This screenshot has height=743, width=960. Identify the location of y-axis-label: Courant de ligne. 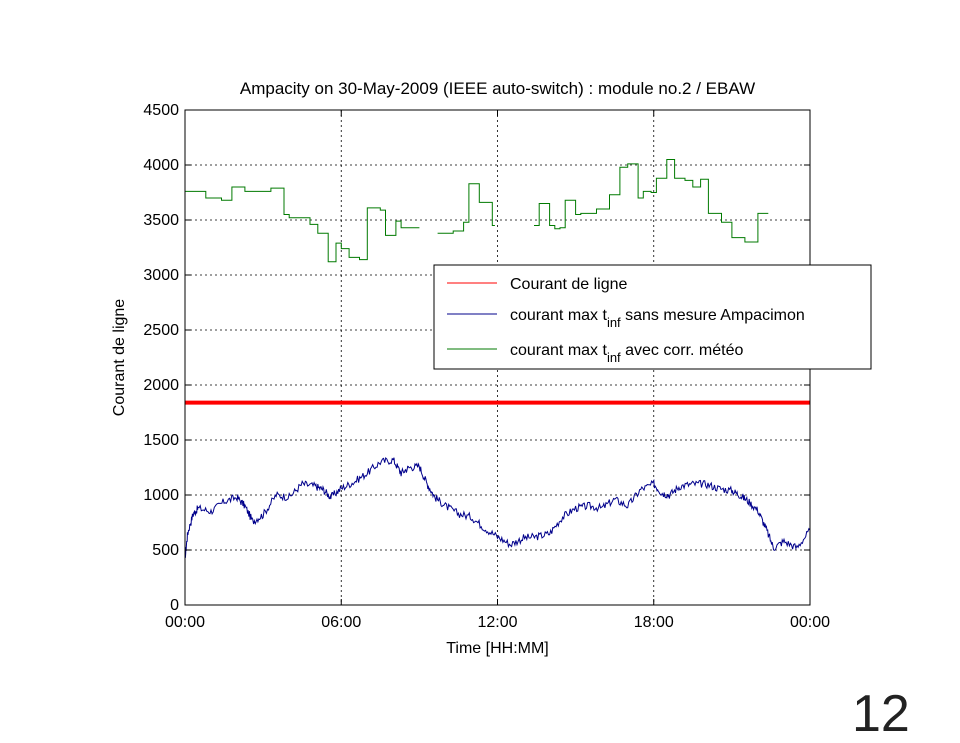
(119, 358).